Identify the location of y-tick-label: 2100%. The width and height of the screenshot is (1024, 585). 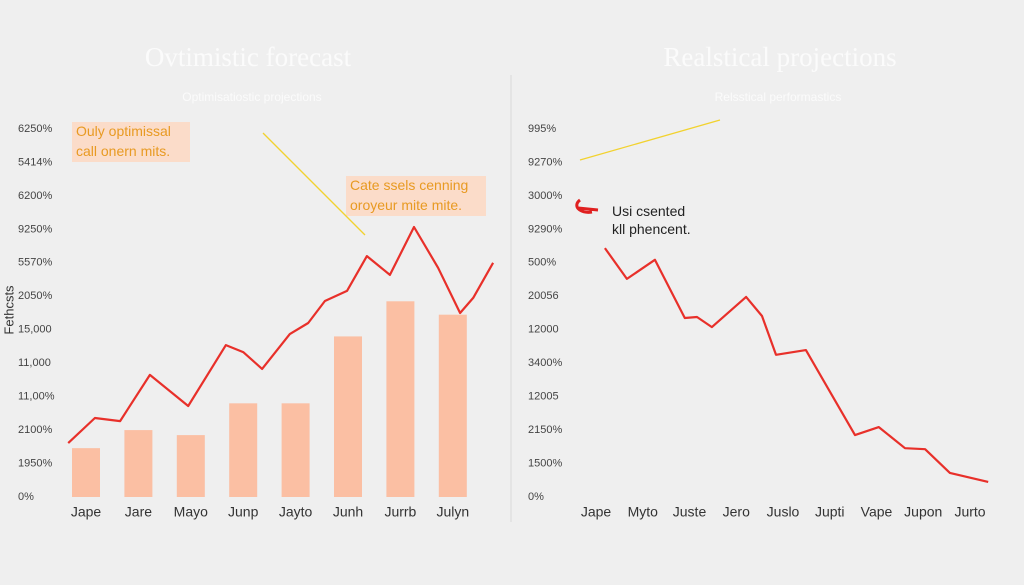
(35, 430).